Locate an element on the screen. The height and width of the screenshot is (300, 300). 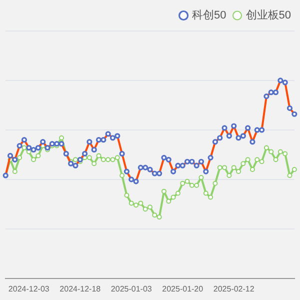
x-tick-label: 2024-12-18 is located at coordinates (81, 289).